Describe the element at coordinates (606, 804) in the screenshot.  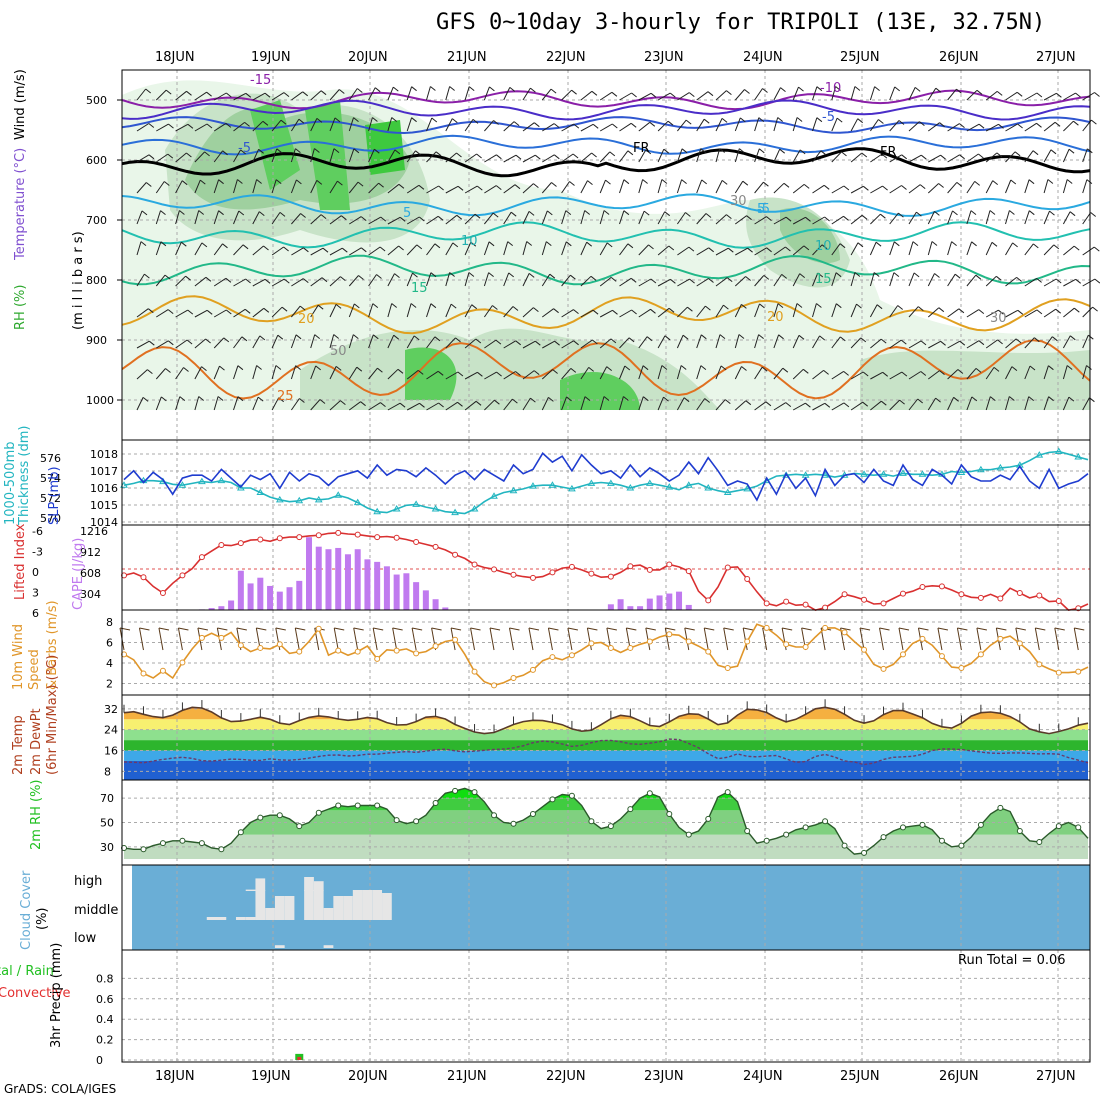
I see `rh-band` at that location.